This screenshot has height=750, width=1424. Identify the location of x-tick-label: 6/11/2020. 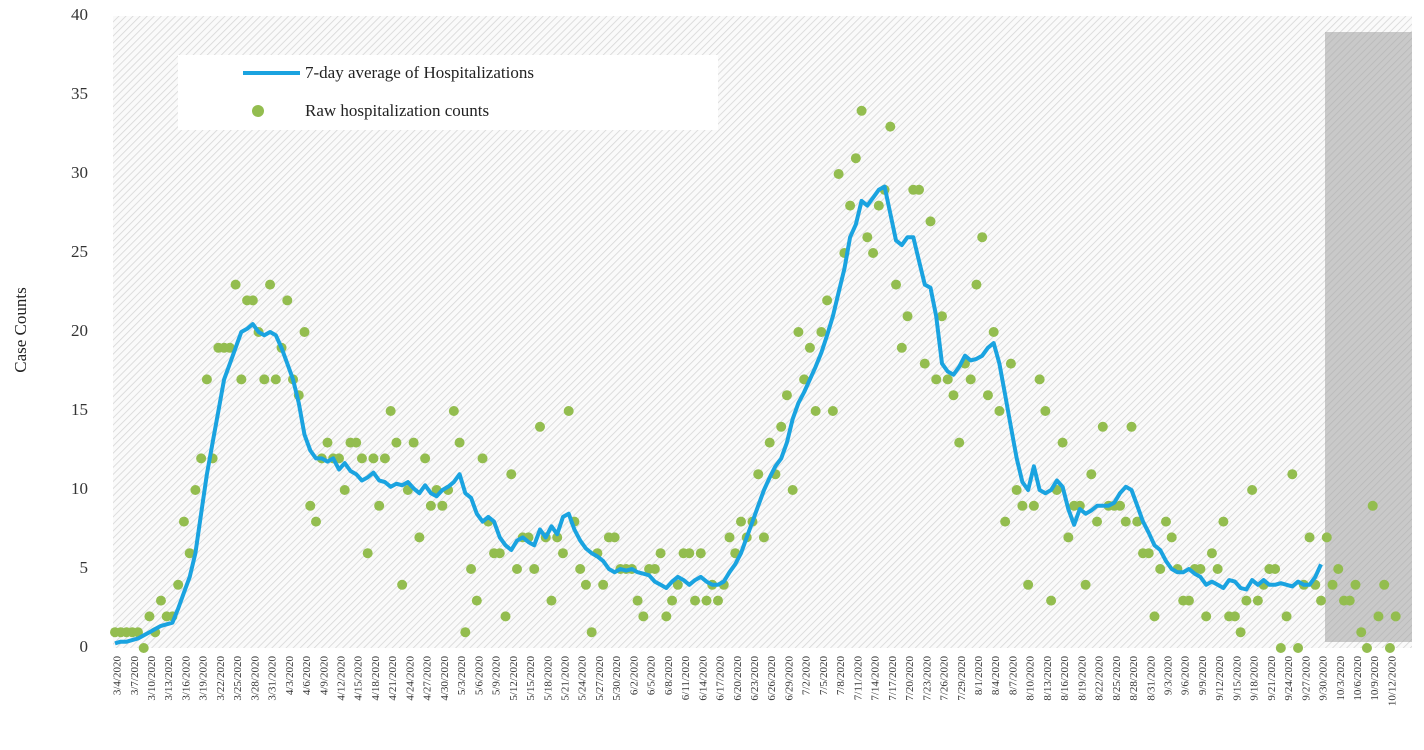
(686, 678).